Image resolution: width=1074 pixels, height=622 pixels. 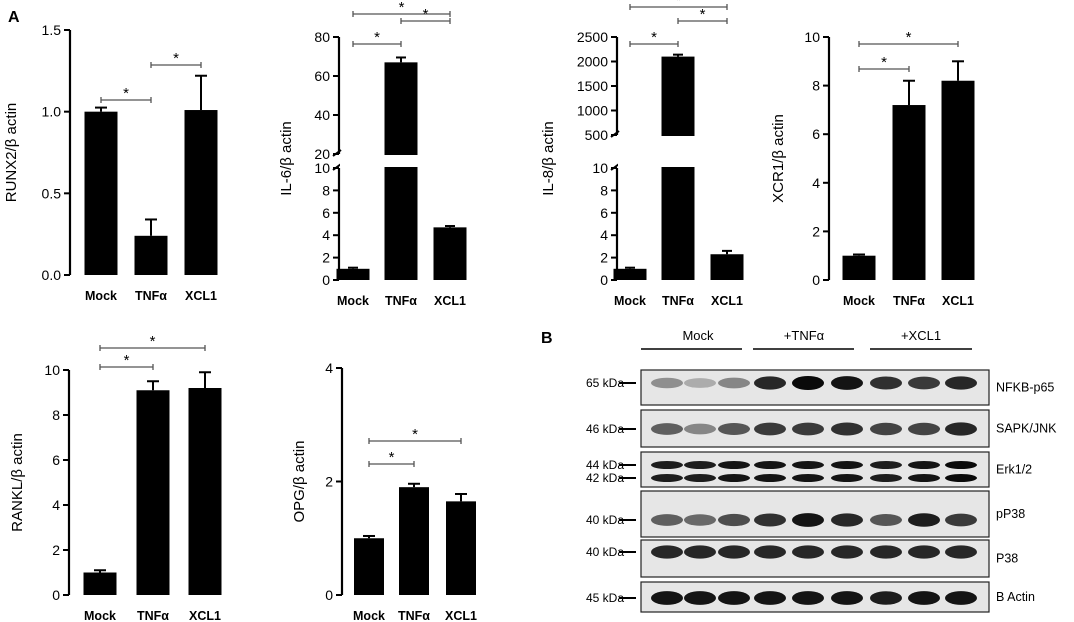 What do you see at coordinates (286, 158) in the screenshot?
I see `y-axis-title: IL-6/β actin` at bounding box center [286, 158].